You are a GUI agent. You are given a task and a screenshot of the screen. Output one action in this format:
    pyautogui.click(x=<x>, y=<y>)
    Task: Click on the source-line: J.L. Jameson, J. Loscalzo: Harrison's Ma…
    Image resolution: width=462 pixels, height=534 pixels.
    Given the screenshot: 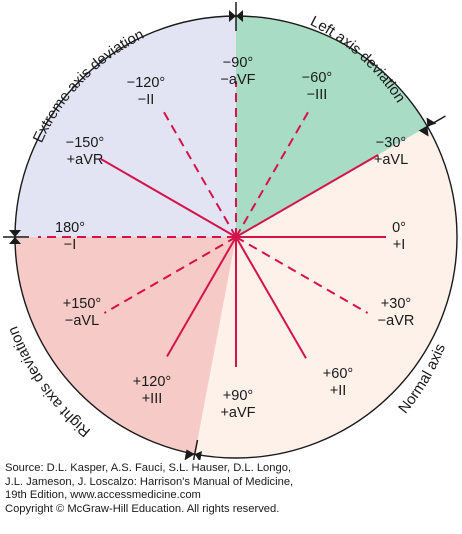 What is the action you would take?
    pyautogui.click(x=149, y=481)
    